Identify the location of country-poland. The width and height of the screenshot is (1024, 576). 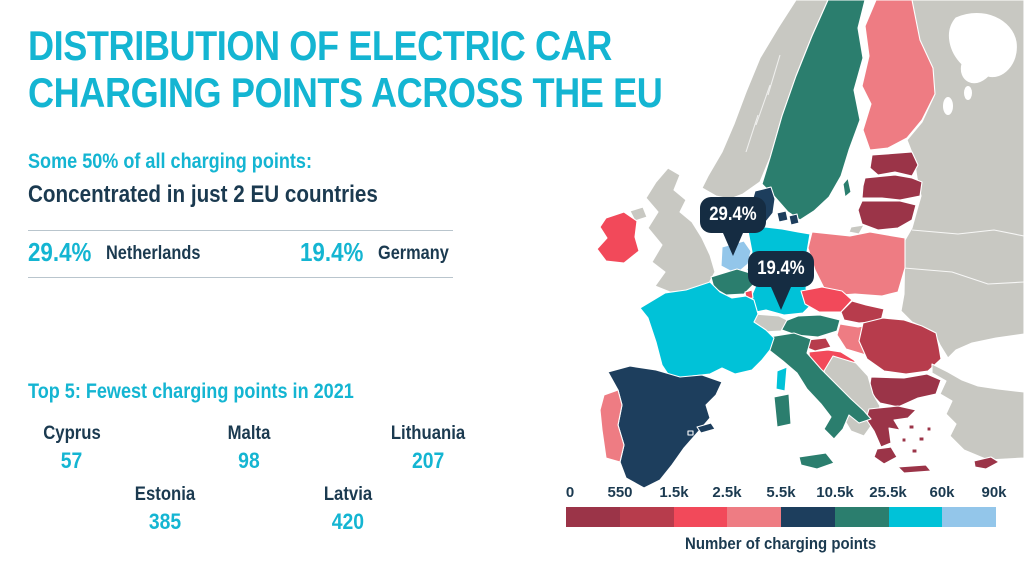
(856, 264).